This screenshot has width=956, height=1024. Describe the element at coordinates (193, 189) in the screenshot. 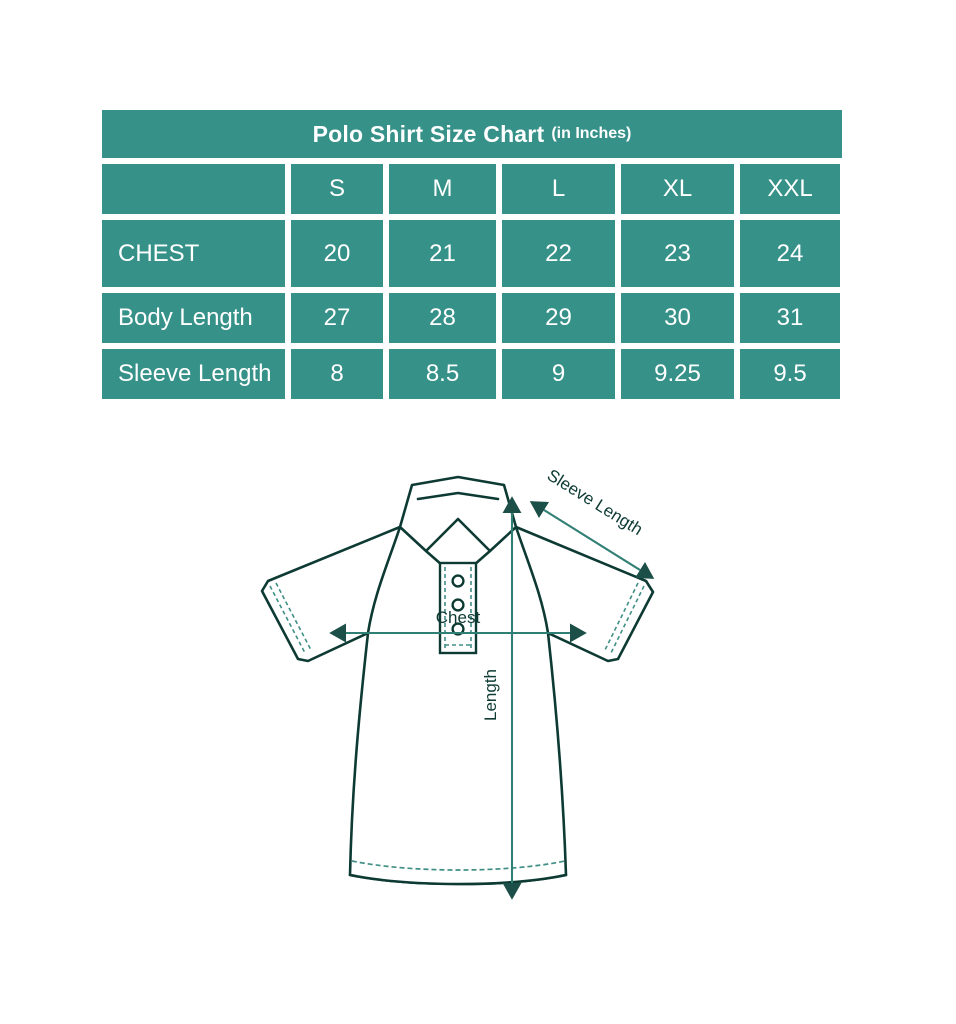

I see `table-corner-cell` at that location.